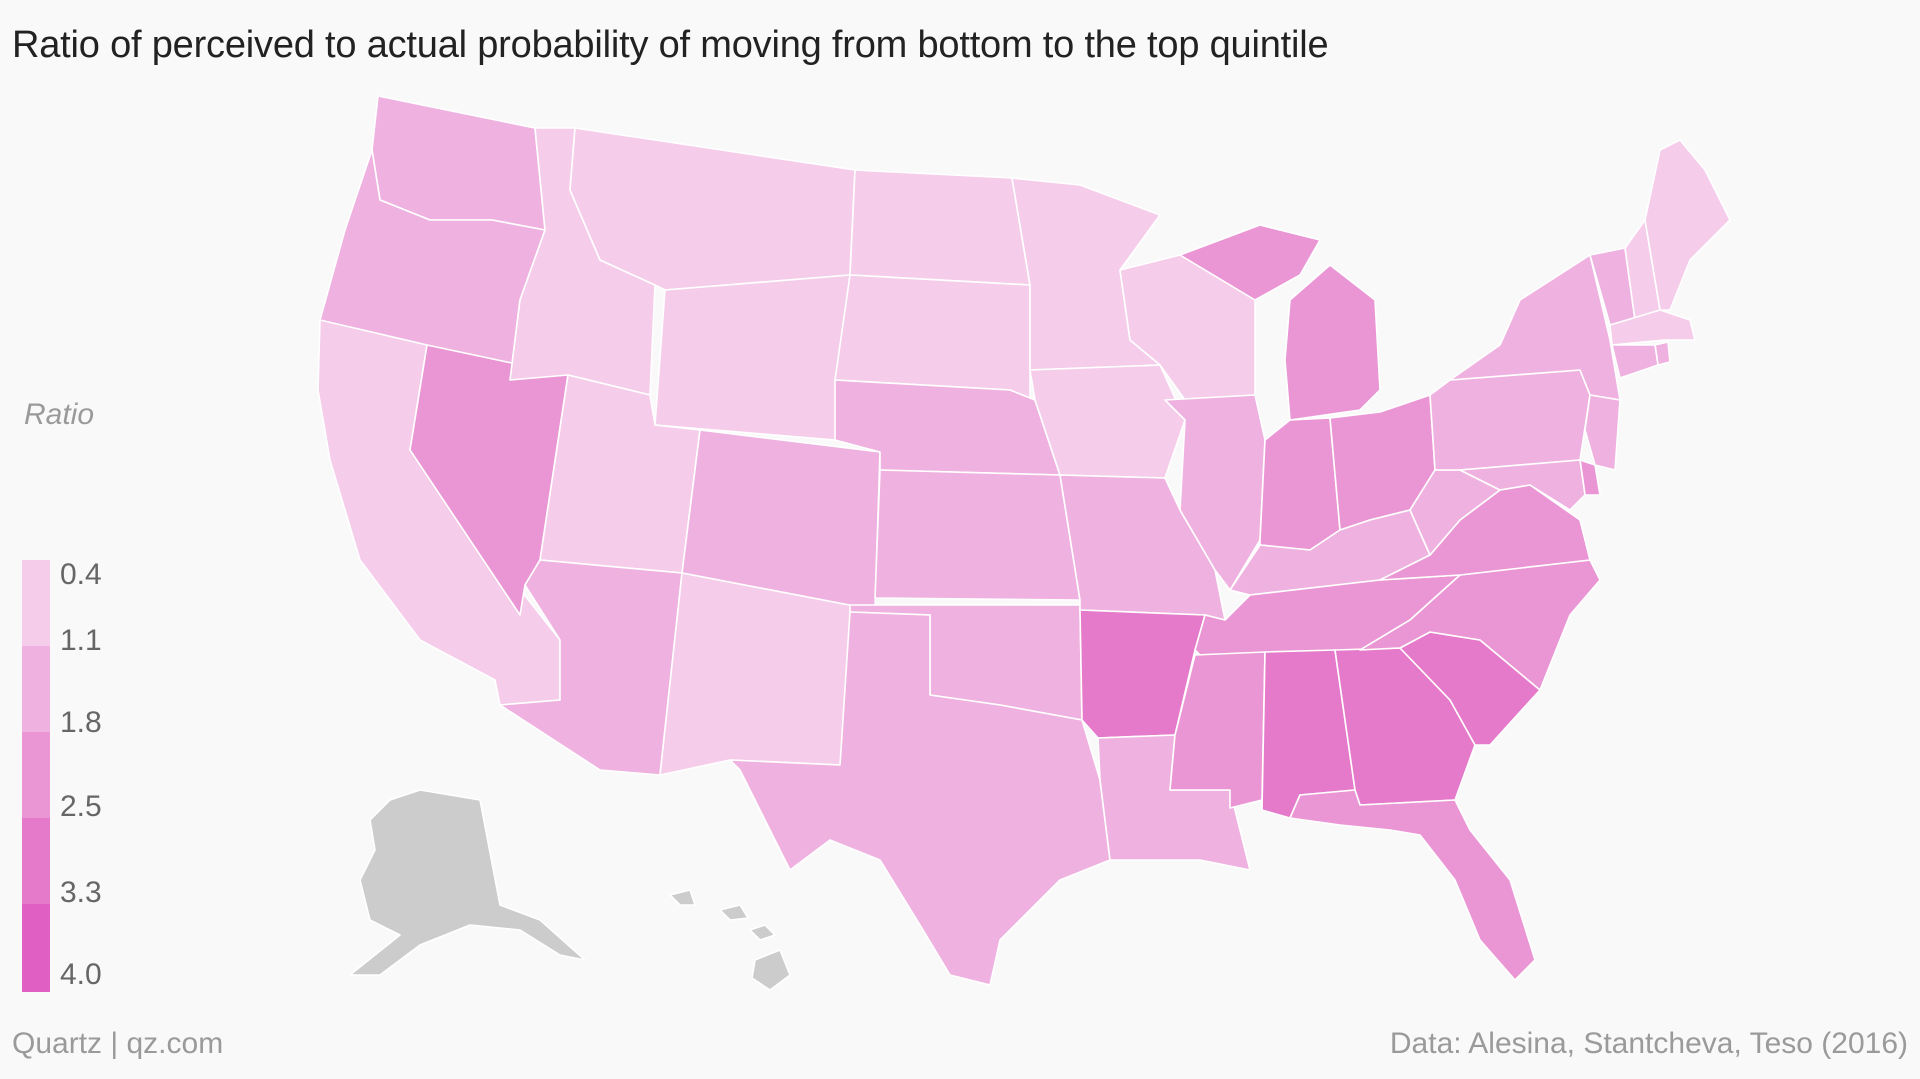 The height and width of the screenshot is (1079, 1920). I want to click on state-NJ, so click(1602, 432).